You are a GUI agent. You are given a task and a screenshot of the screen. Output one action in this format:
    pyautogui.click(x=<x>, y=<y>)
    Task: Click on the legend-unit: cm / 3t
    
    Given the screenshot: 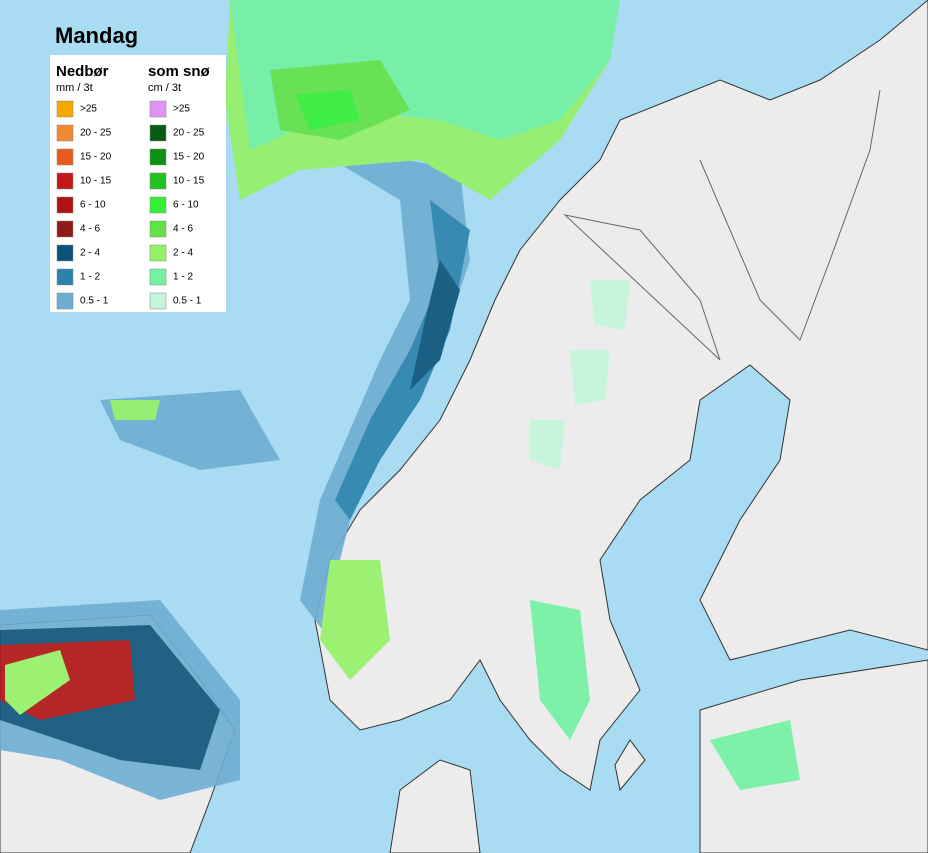 What is the action you would take?
    pyautogui.click(x=164, y=88)
    